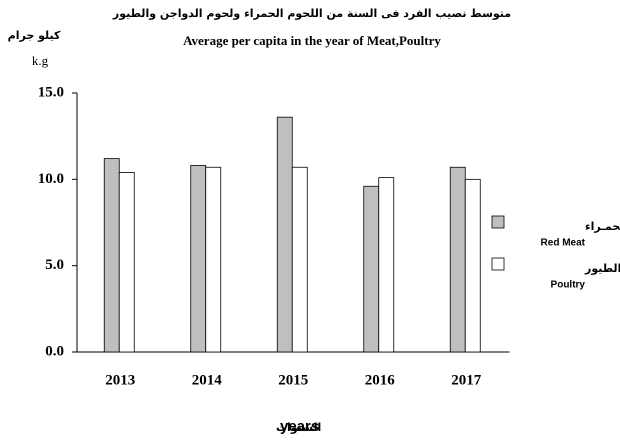 Image resolution: width=620 pixels, height=440 pixels. What do you see at coordinates (602, 226) in the screenshot?
I see `legend-label: اللحـوم الحمـراء` at bounding box center [602, 226].